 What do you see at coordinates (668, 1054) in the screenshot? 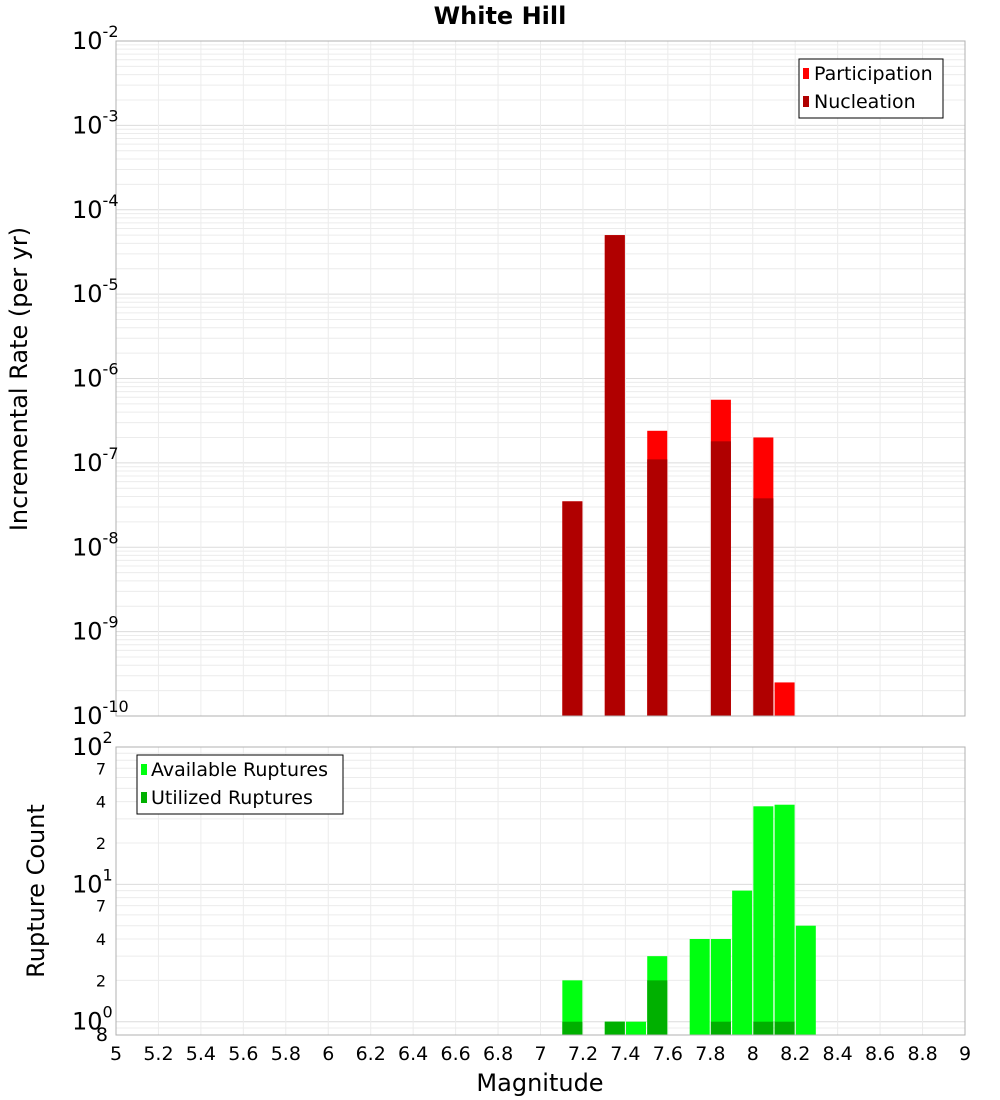
I see `x-tick-label: 7.6` at bounding box center [668, 1054].